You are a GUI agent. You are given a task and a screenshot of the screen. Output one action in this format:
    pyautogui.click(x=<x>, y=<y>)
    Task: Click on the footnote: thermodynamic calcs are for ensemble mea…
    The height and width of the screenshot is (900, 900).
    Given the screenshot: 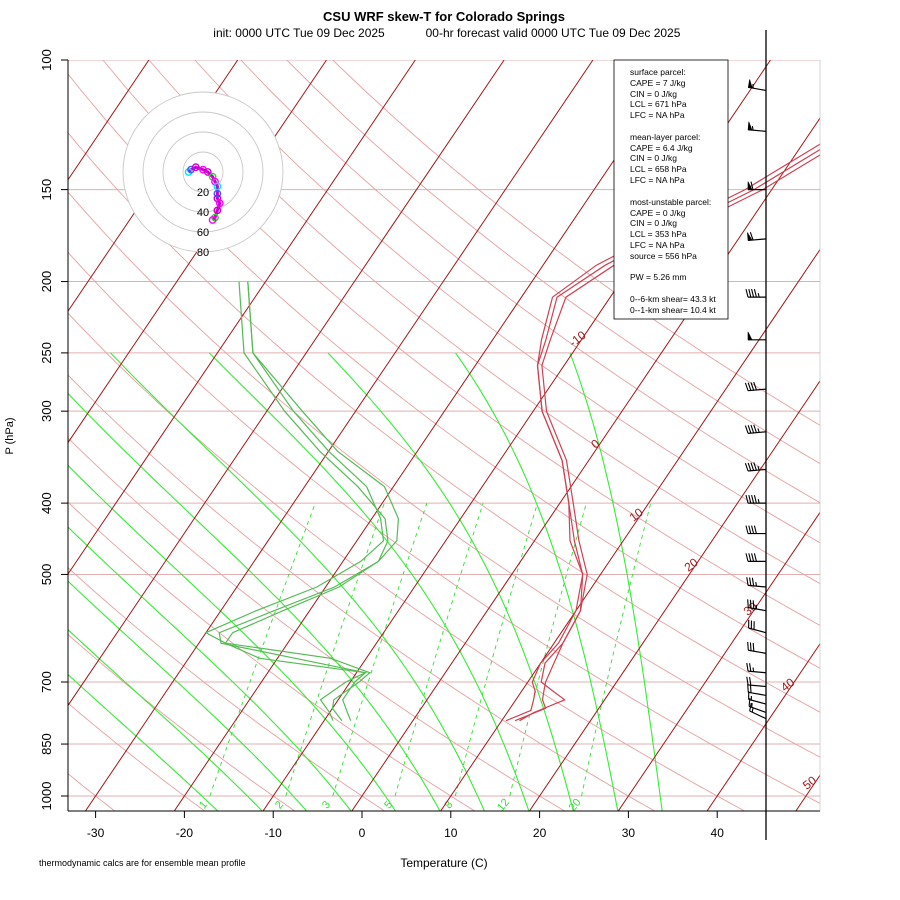 What is the action you would take?
    pyautogui.click(x=142, y=863)
    